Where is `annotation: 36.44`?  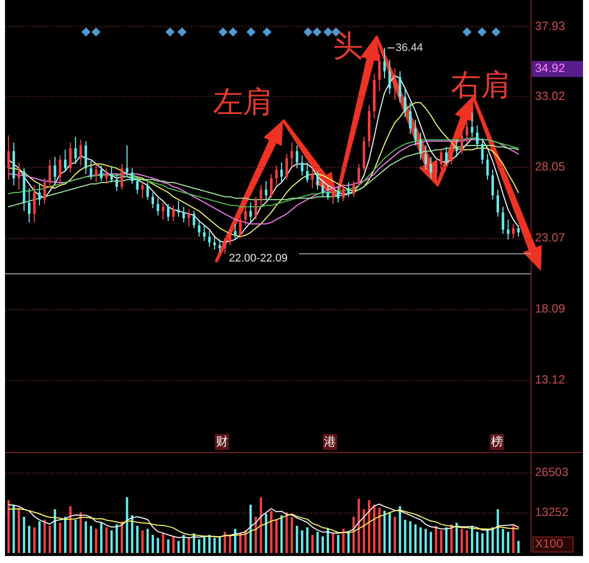 annotation: 36.44 is located at coordinates (410, 48).